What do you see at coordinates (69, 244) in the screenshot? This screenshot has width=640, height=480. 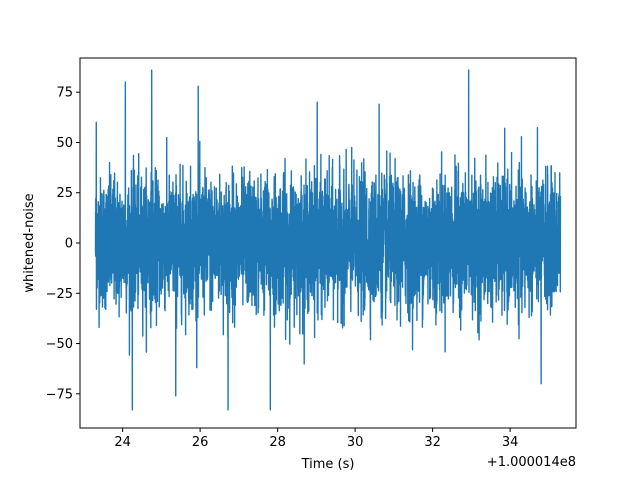 I see `y-tick-label: 0` at bounding box center [69, 244].